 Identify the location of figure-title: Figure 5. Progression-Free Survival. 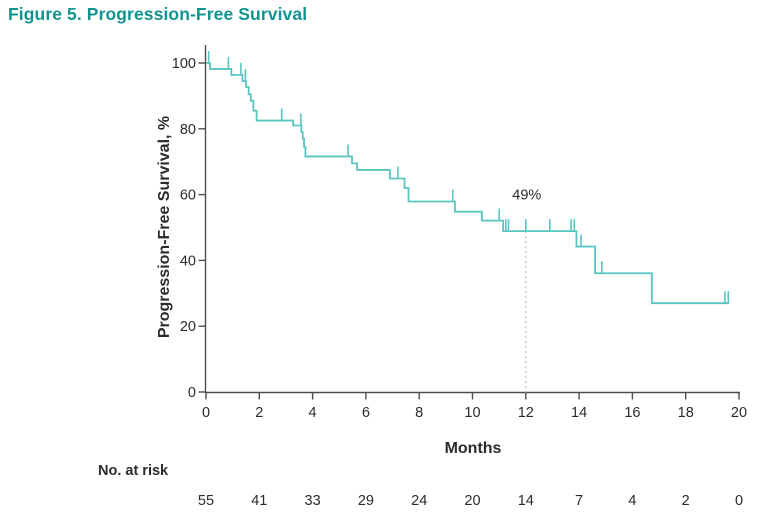
(158, 14).